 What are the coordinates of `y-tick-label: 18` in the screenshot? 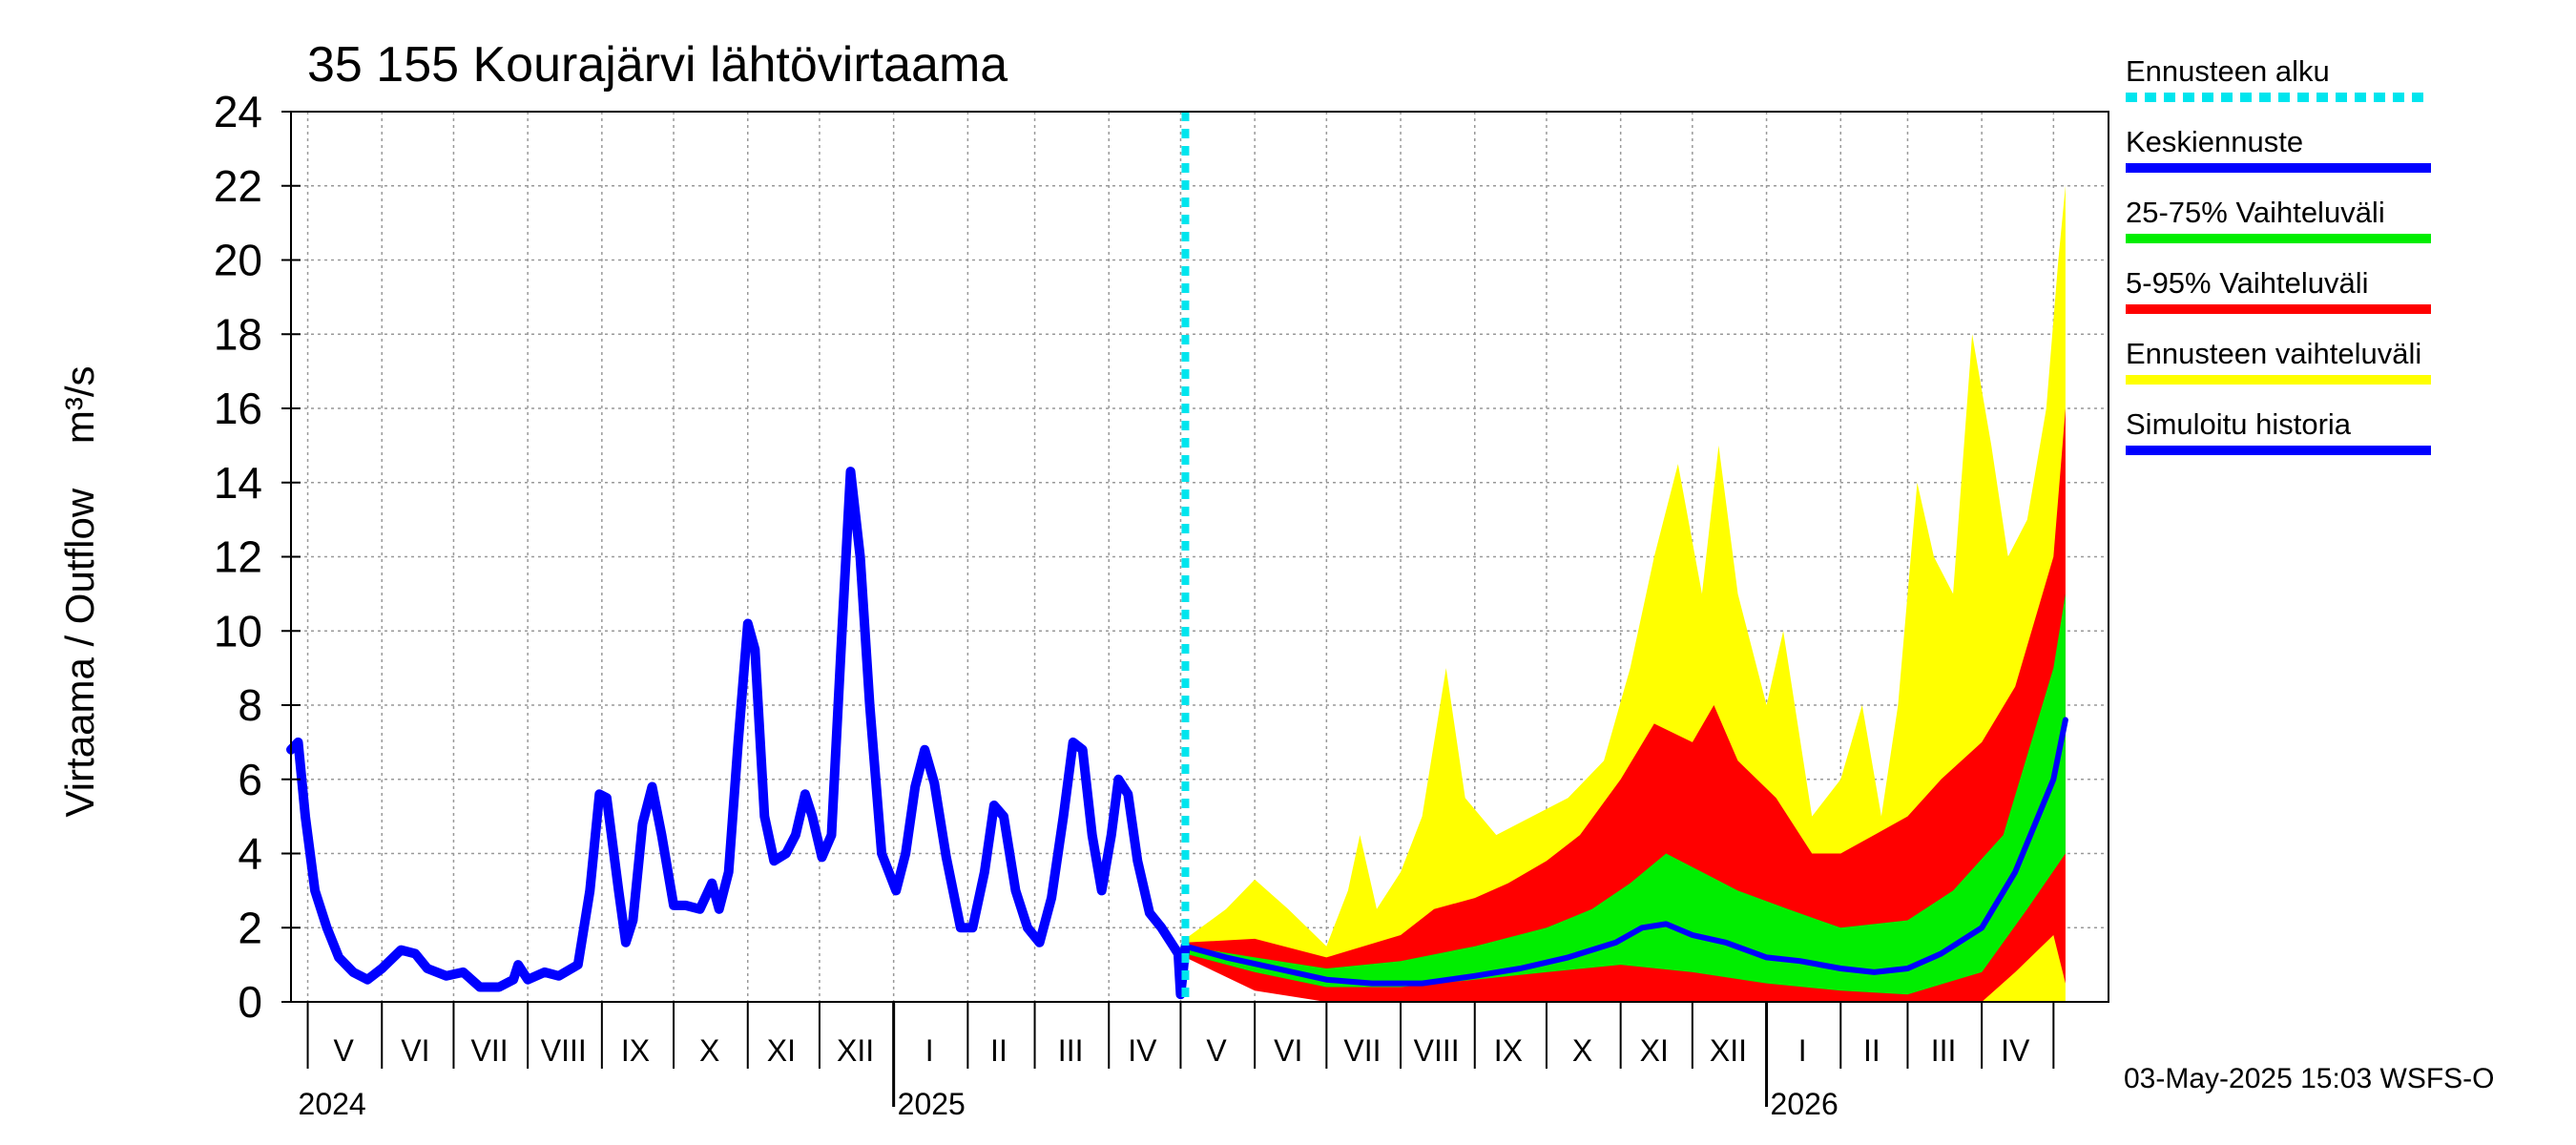 It's located at (238, 334).